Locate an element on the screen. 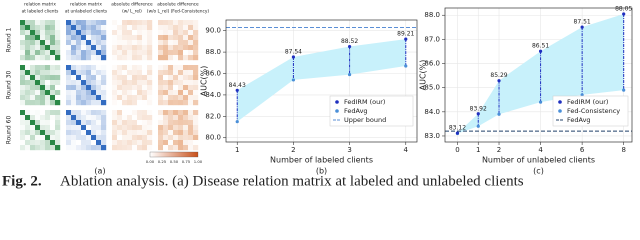  y-axis-label: AUC(%) is located at coordinates (204, 81).